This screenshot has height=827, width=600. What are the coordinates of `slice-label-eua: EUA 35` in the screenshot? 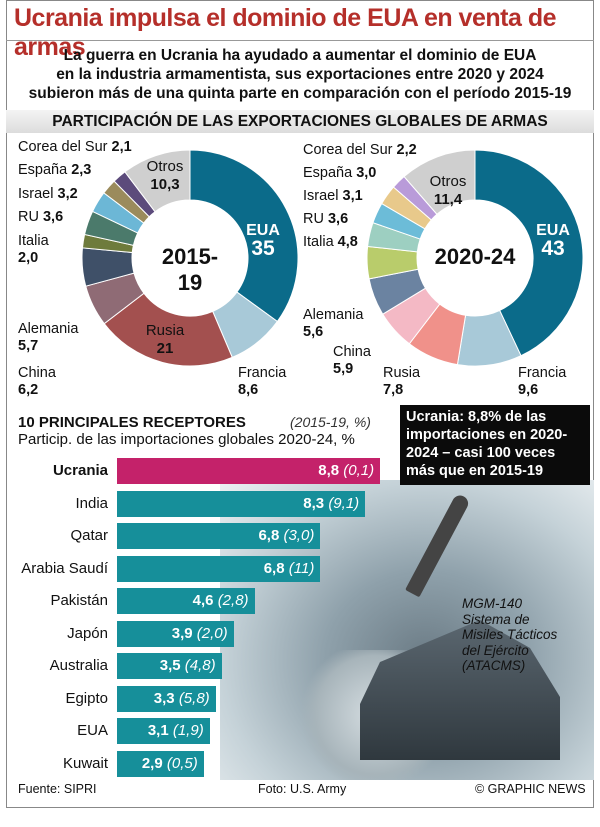 It's located at (263, 241).